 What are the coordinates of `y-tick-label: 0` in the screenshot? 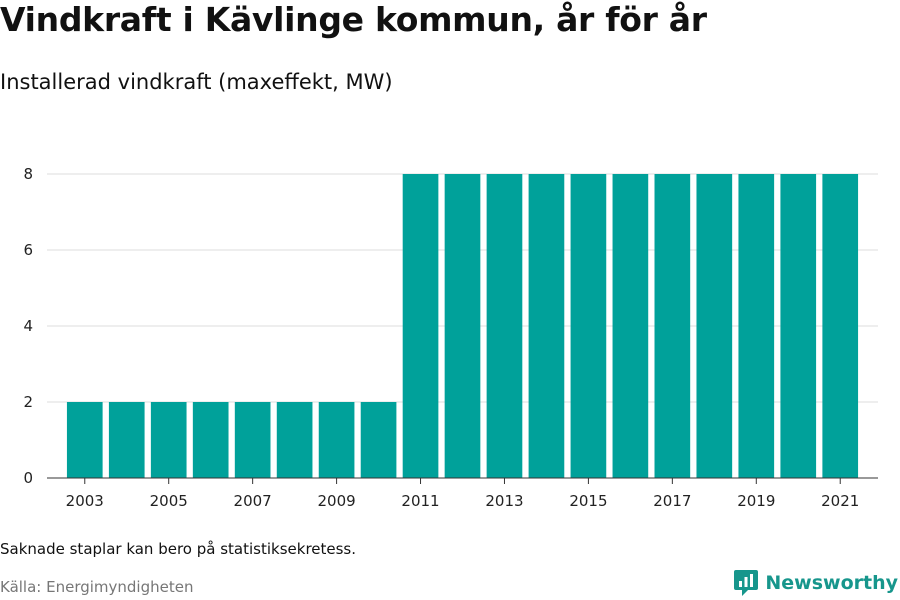 It's located at (28, 478).